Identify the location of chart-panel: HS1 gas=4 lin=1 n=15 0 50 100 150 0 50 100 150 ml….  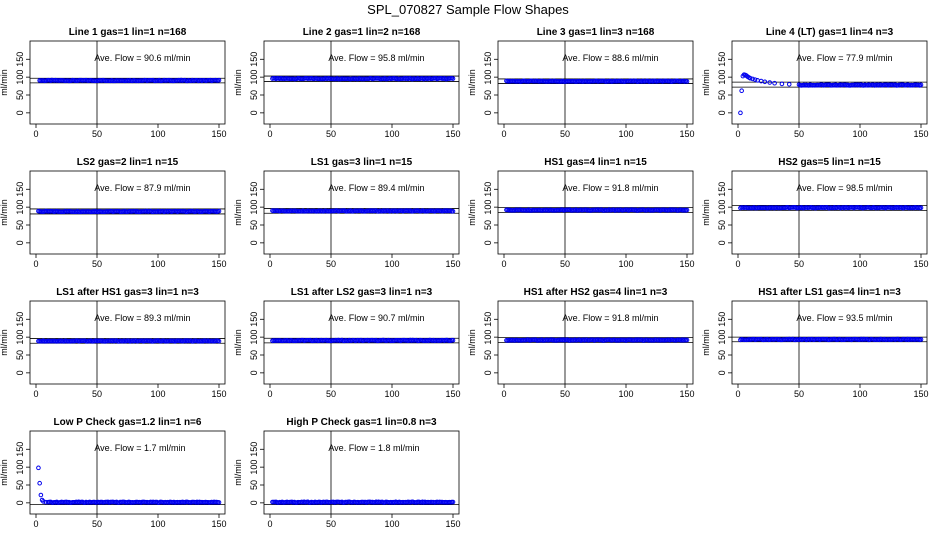
(581, 213).